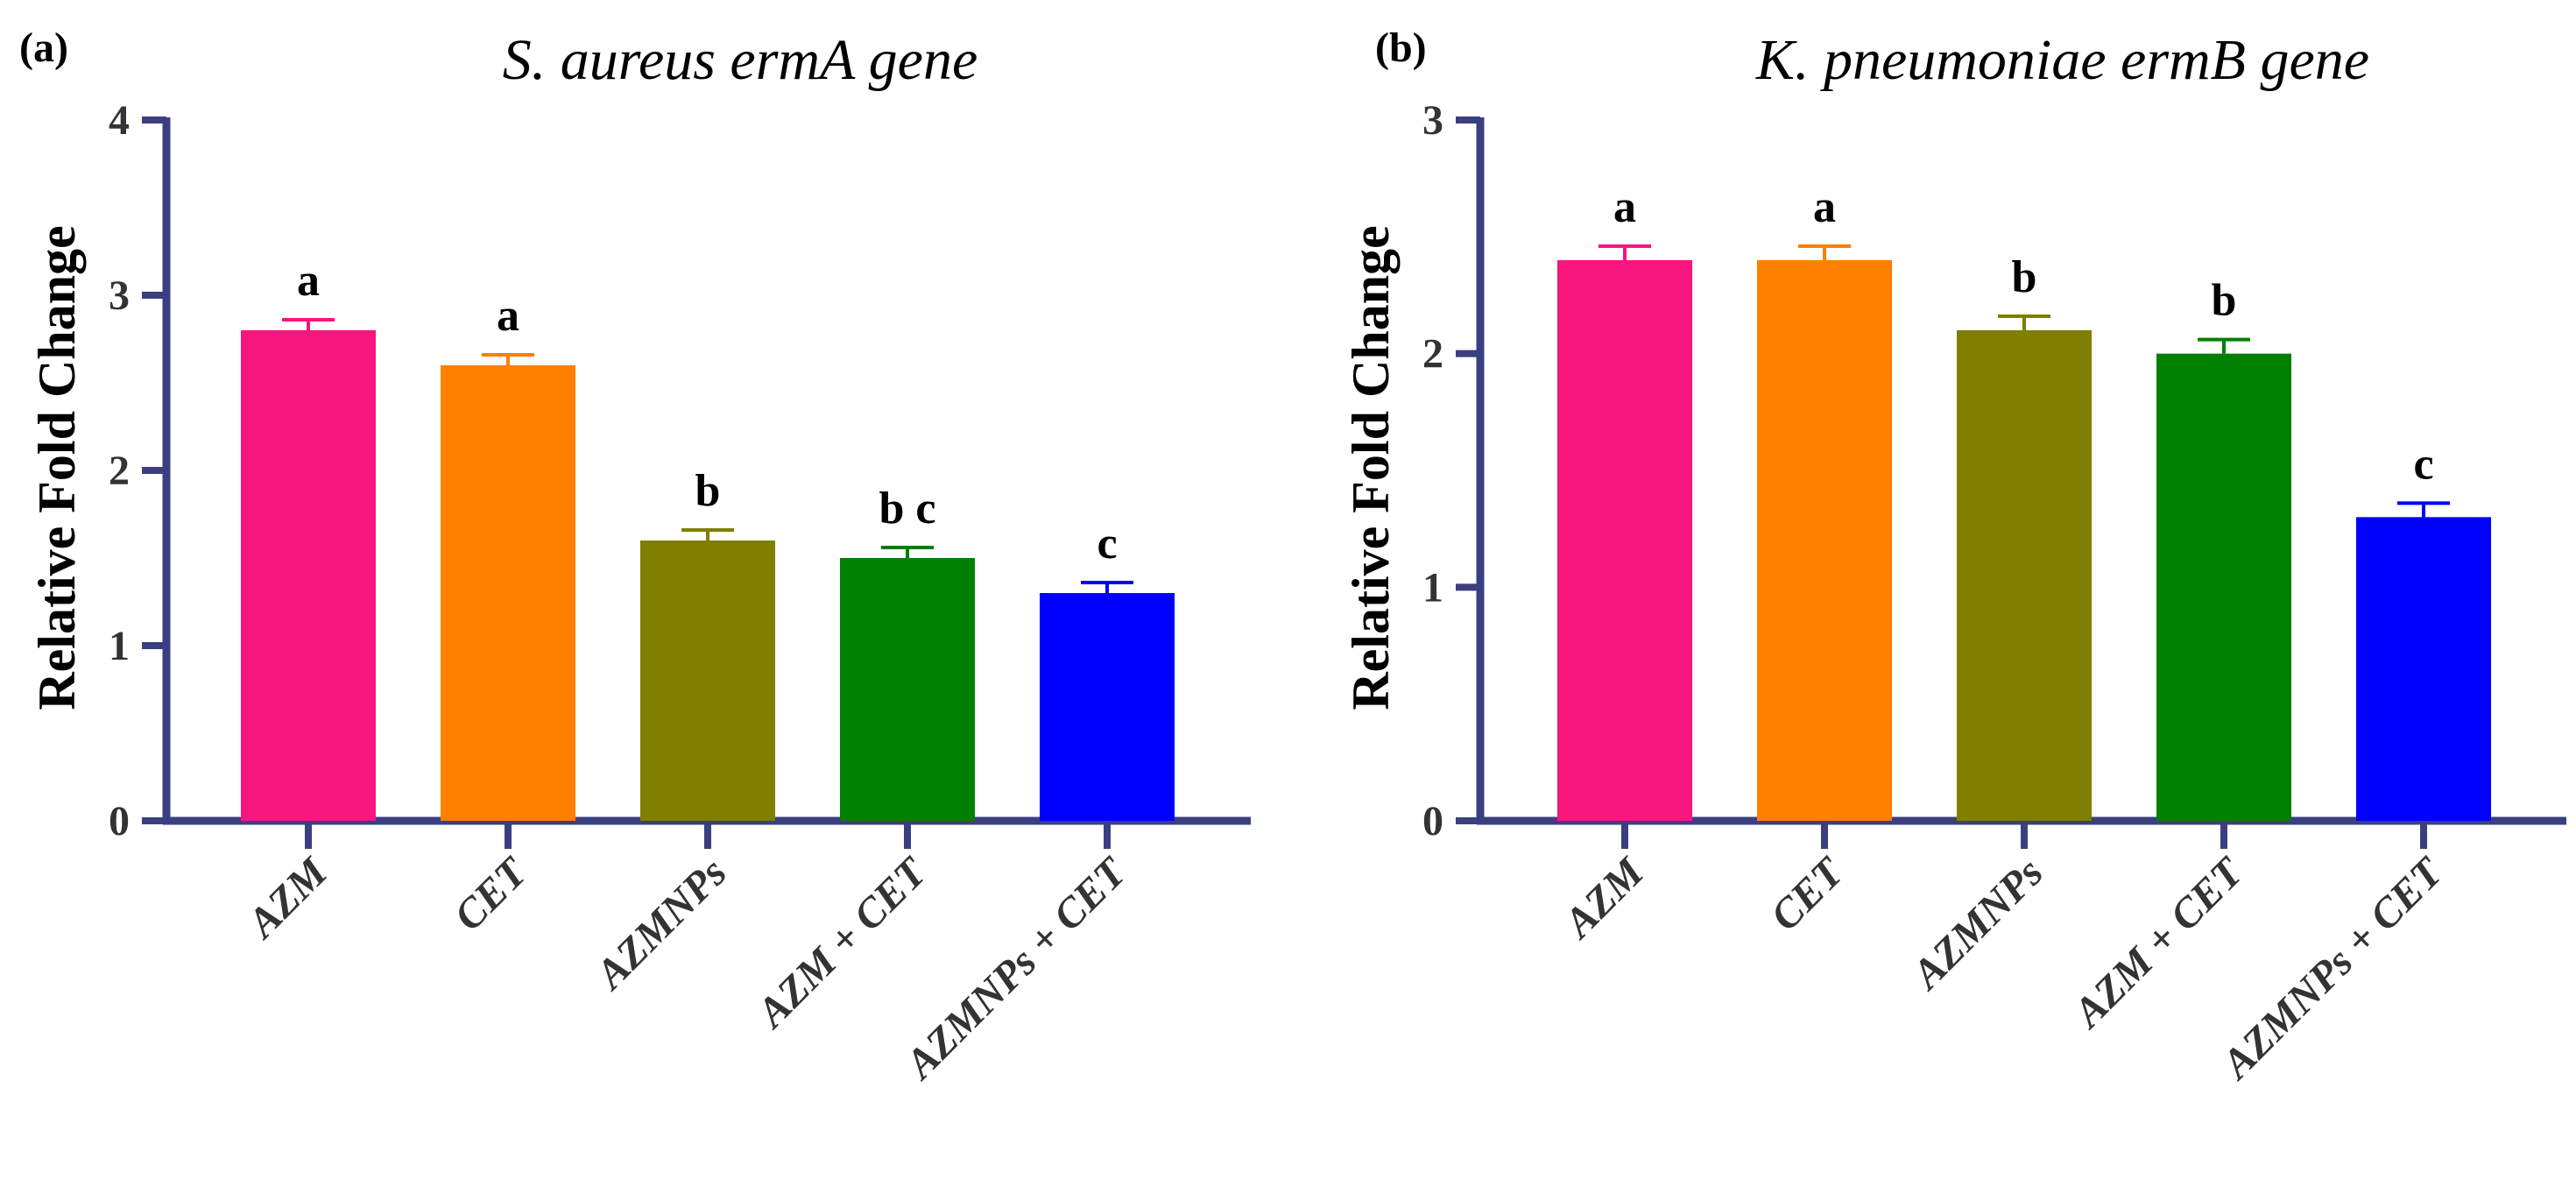 This screenshot has width=2576, height=1187. I want to click on panel-label-a: (a), so click(43, 48).